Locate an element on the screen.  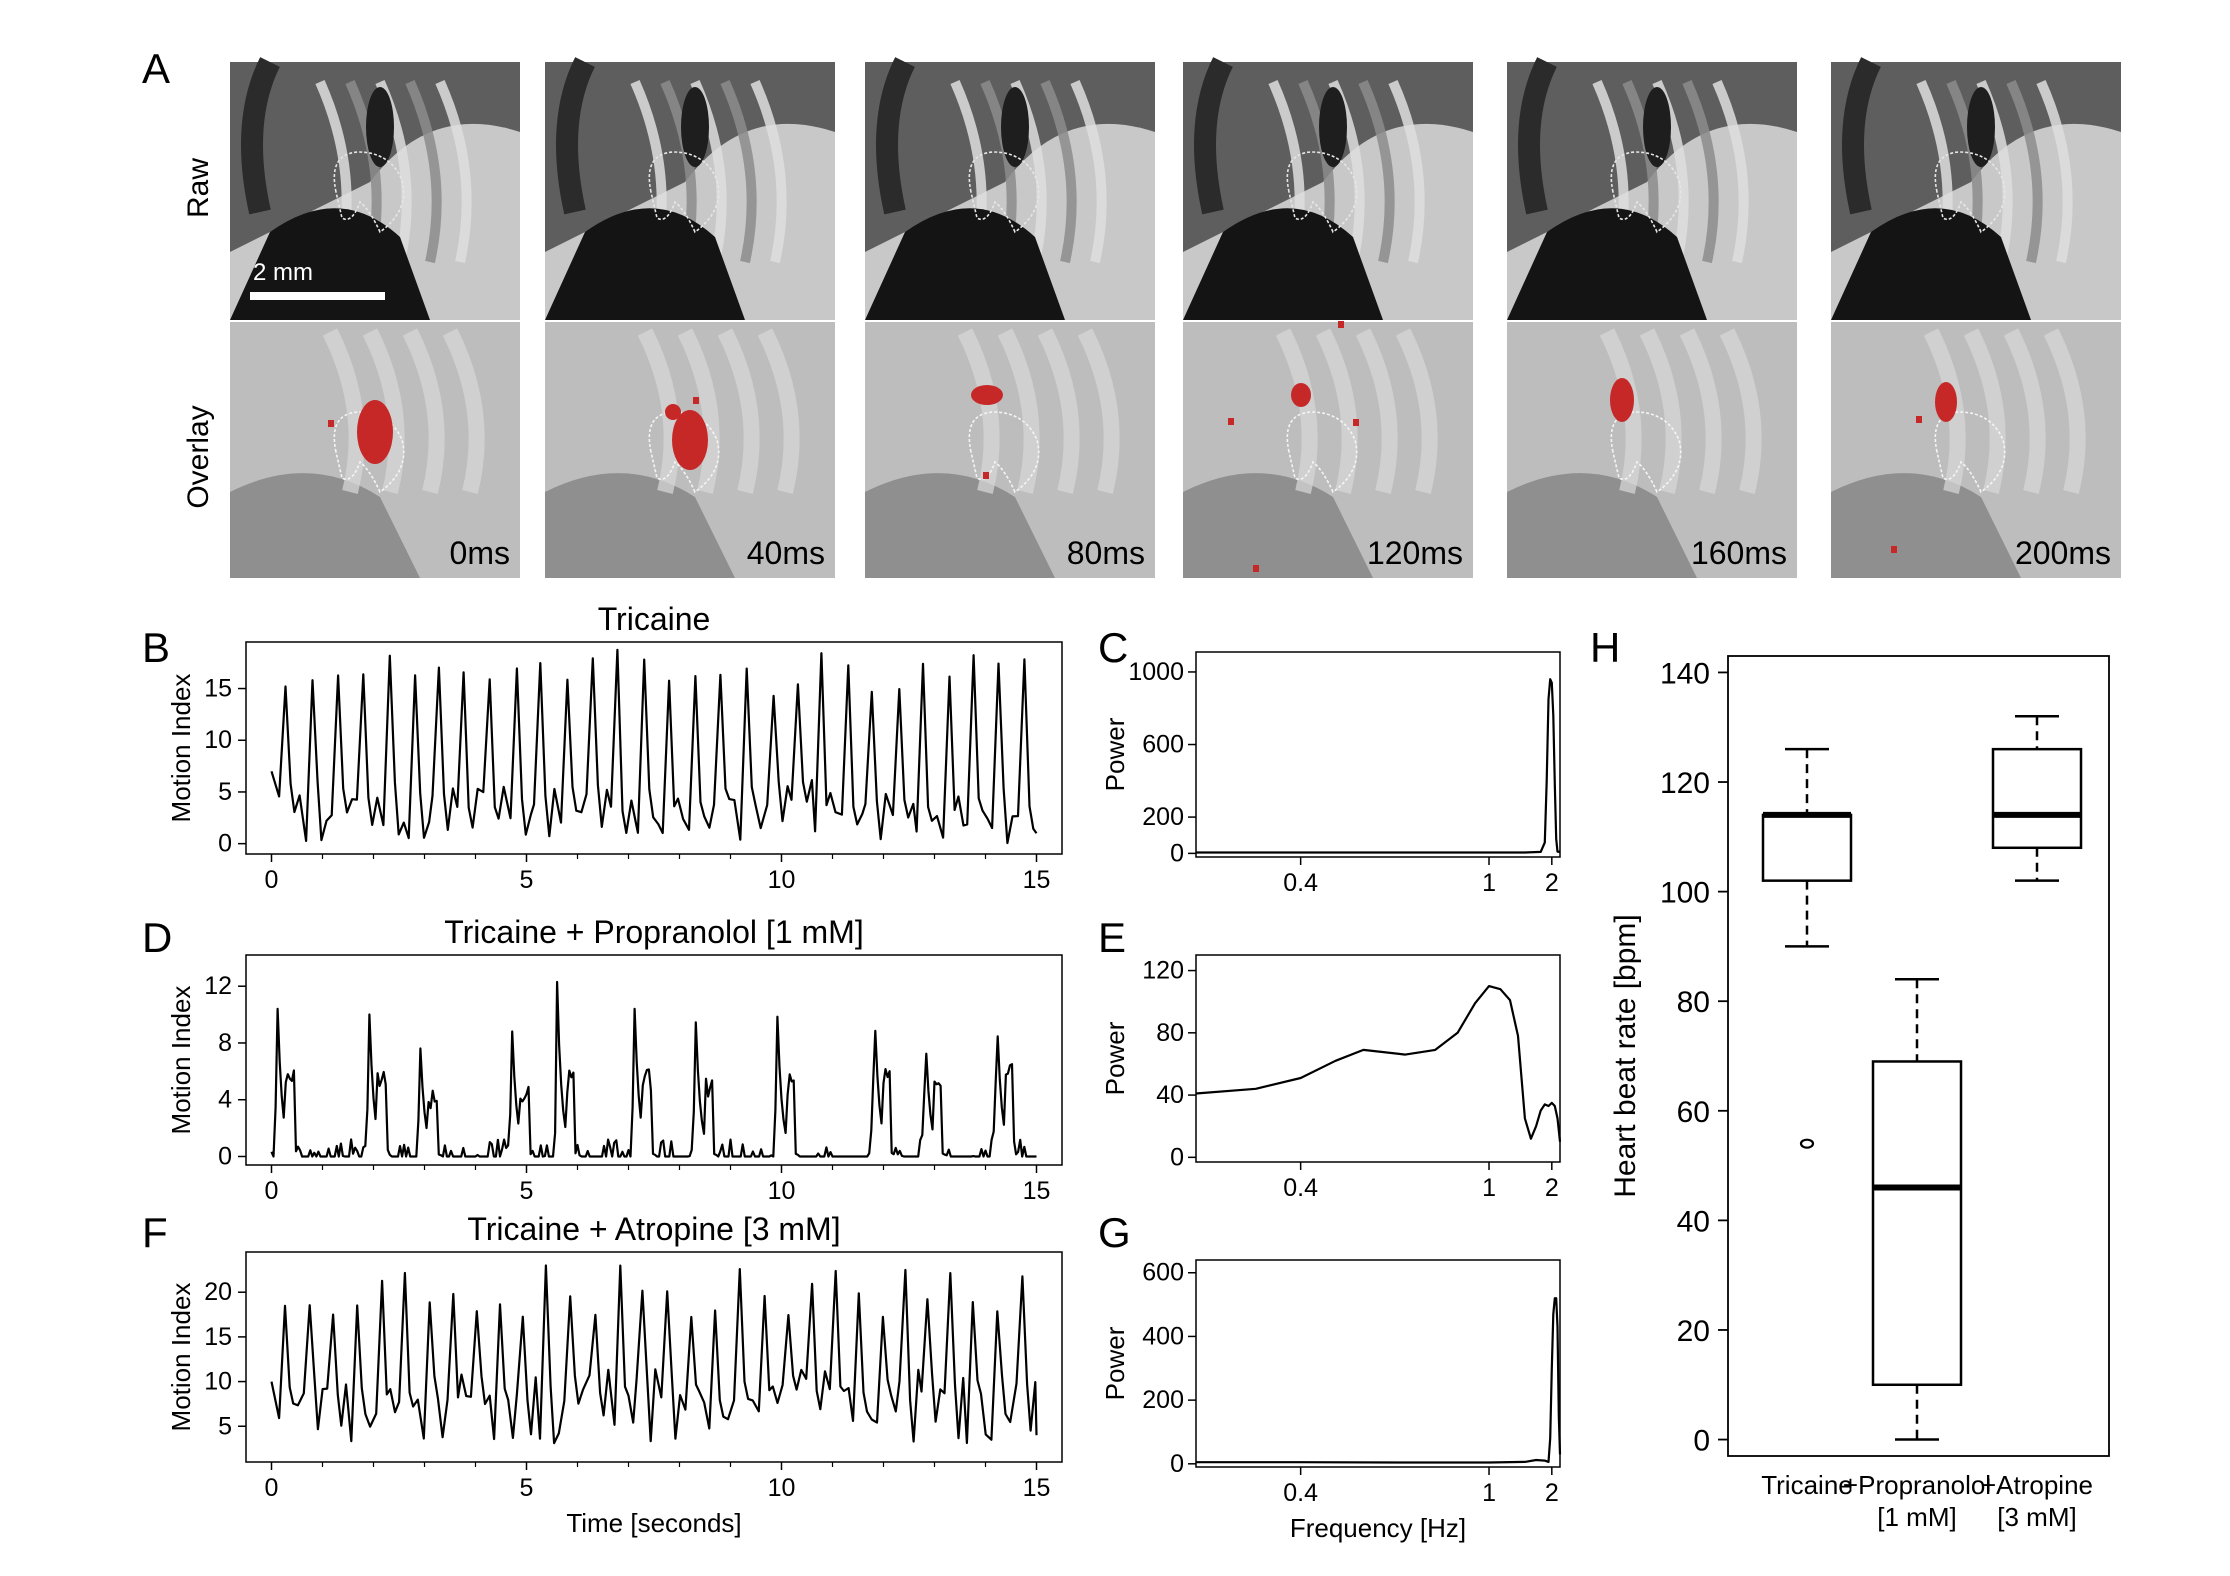
image-tile-5: 200ms is located at coordinates (1976, 317).